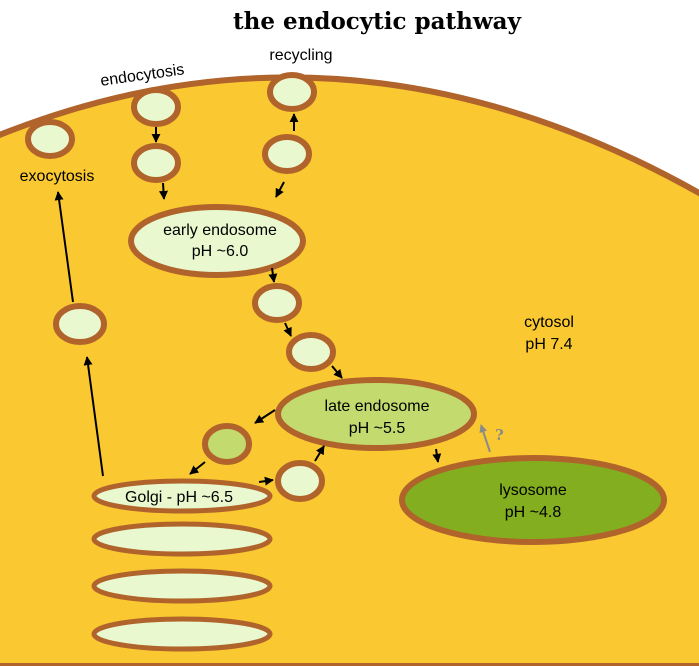  What do you see at coordinates (377, 406) in the screenshot?
I see `late-endosome-label: late endosome` at bounding box center [377, 406].